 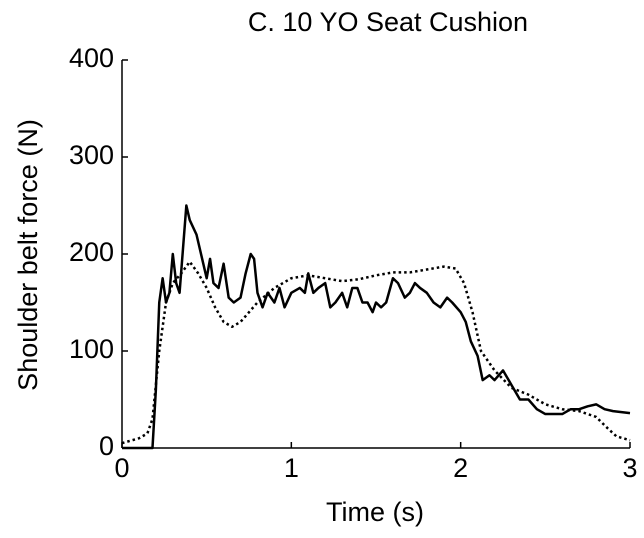 I want to click on y-axis-label: Shoulder belt force (N), so click(x=28, y=255).